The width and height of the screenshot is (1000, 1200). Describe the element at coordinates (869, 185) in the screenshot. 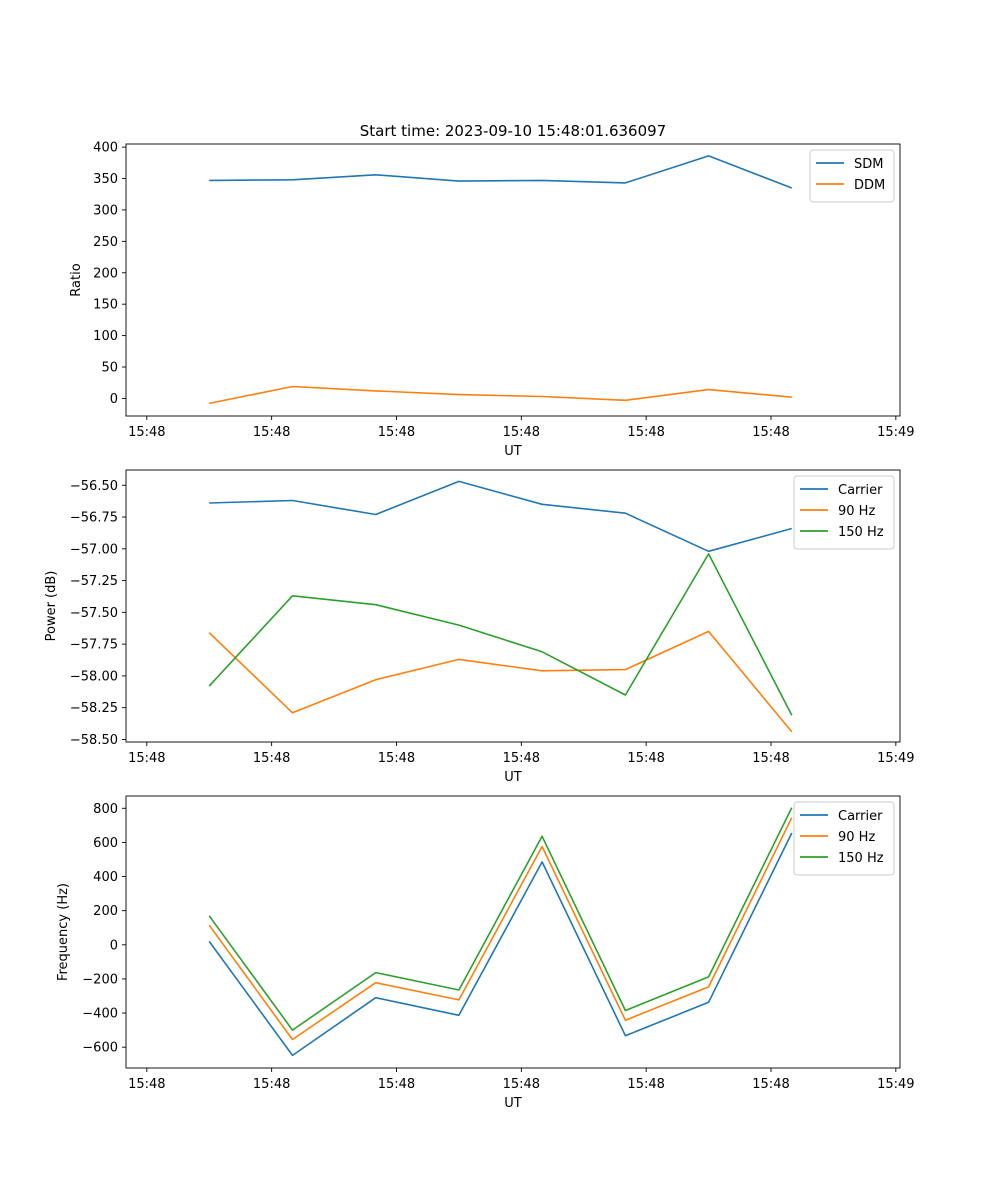

I see `legend-label: DDM` at that location.